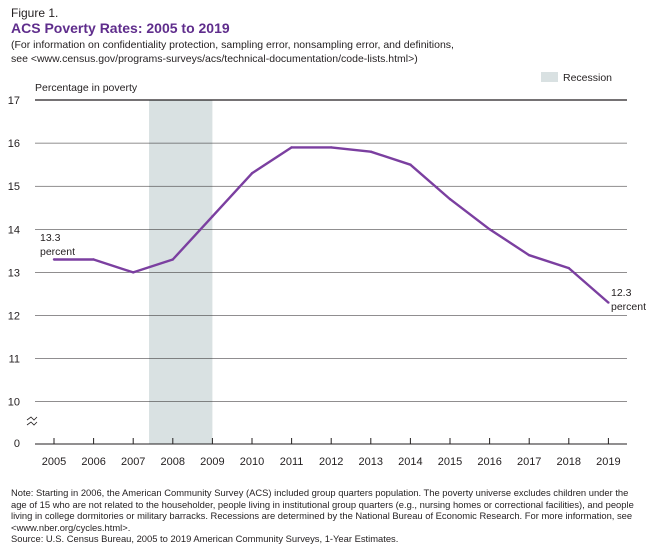 This screenshot has height=555, width=659. Describe the element at coordinates (14, 187) in the screenshot. I see `y-tick-15: 15` at that location.